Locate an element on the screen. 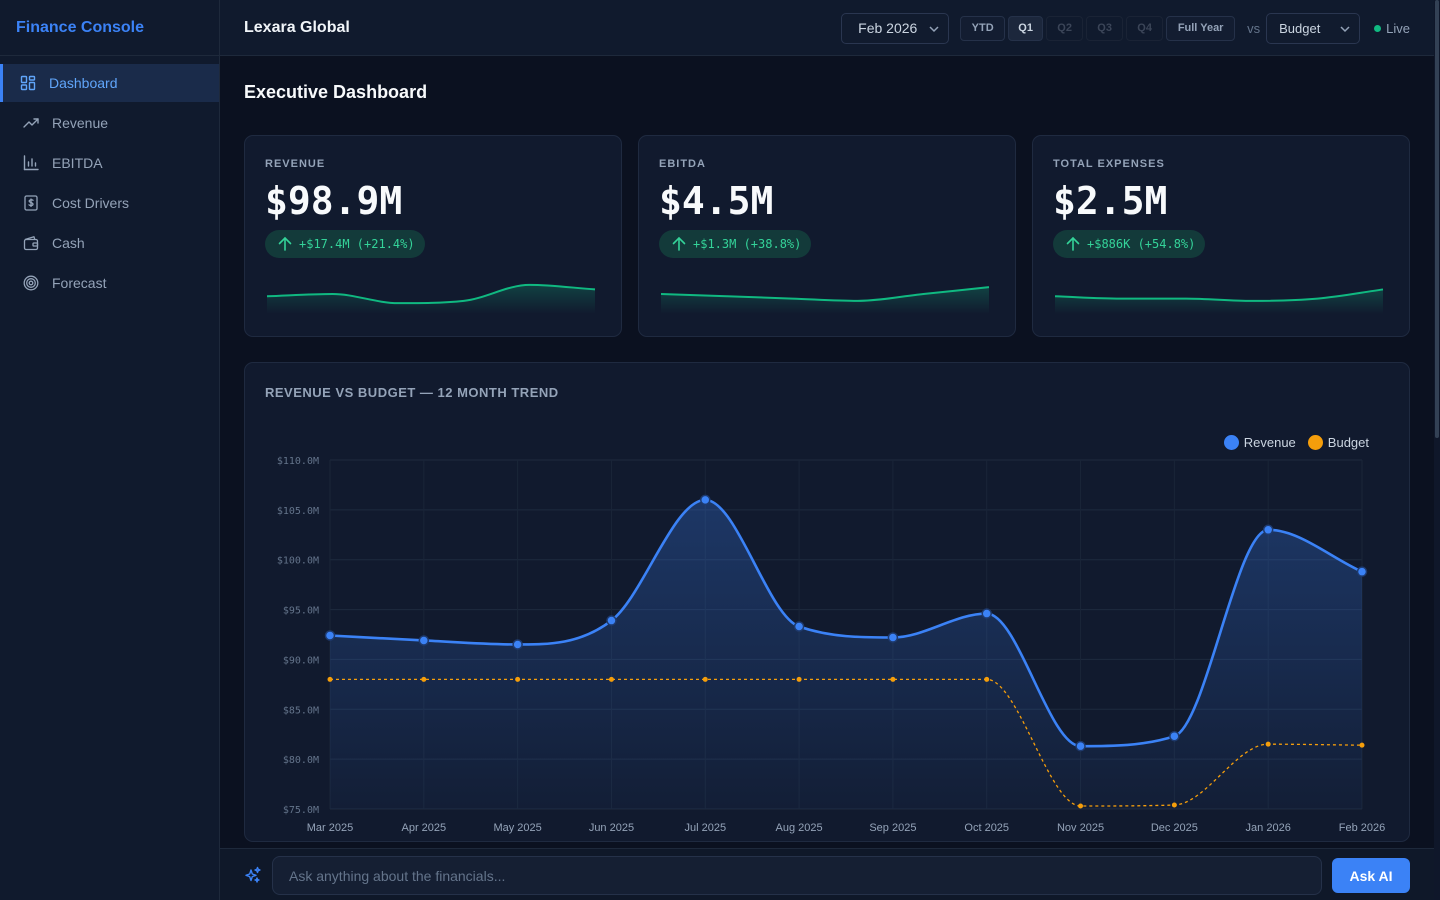 This screenshot has height=900, width=1440. sparkline-line is located at coordinates (431, 294).